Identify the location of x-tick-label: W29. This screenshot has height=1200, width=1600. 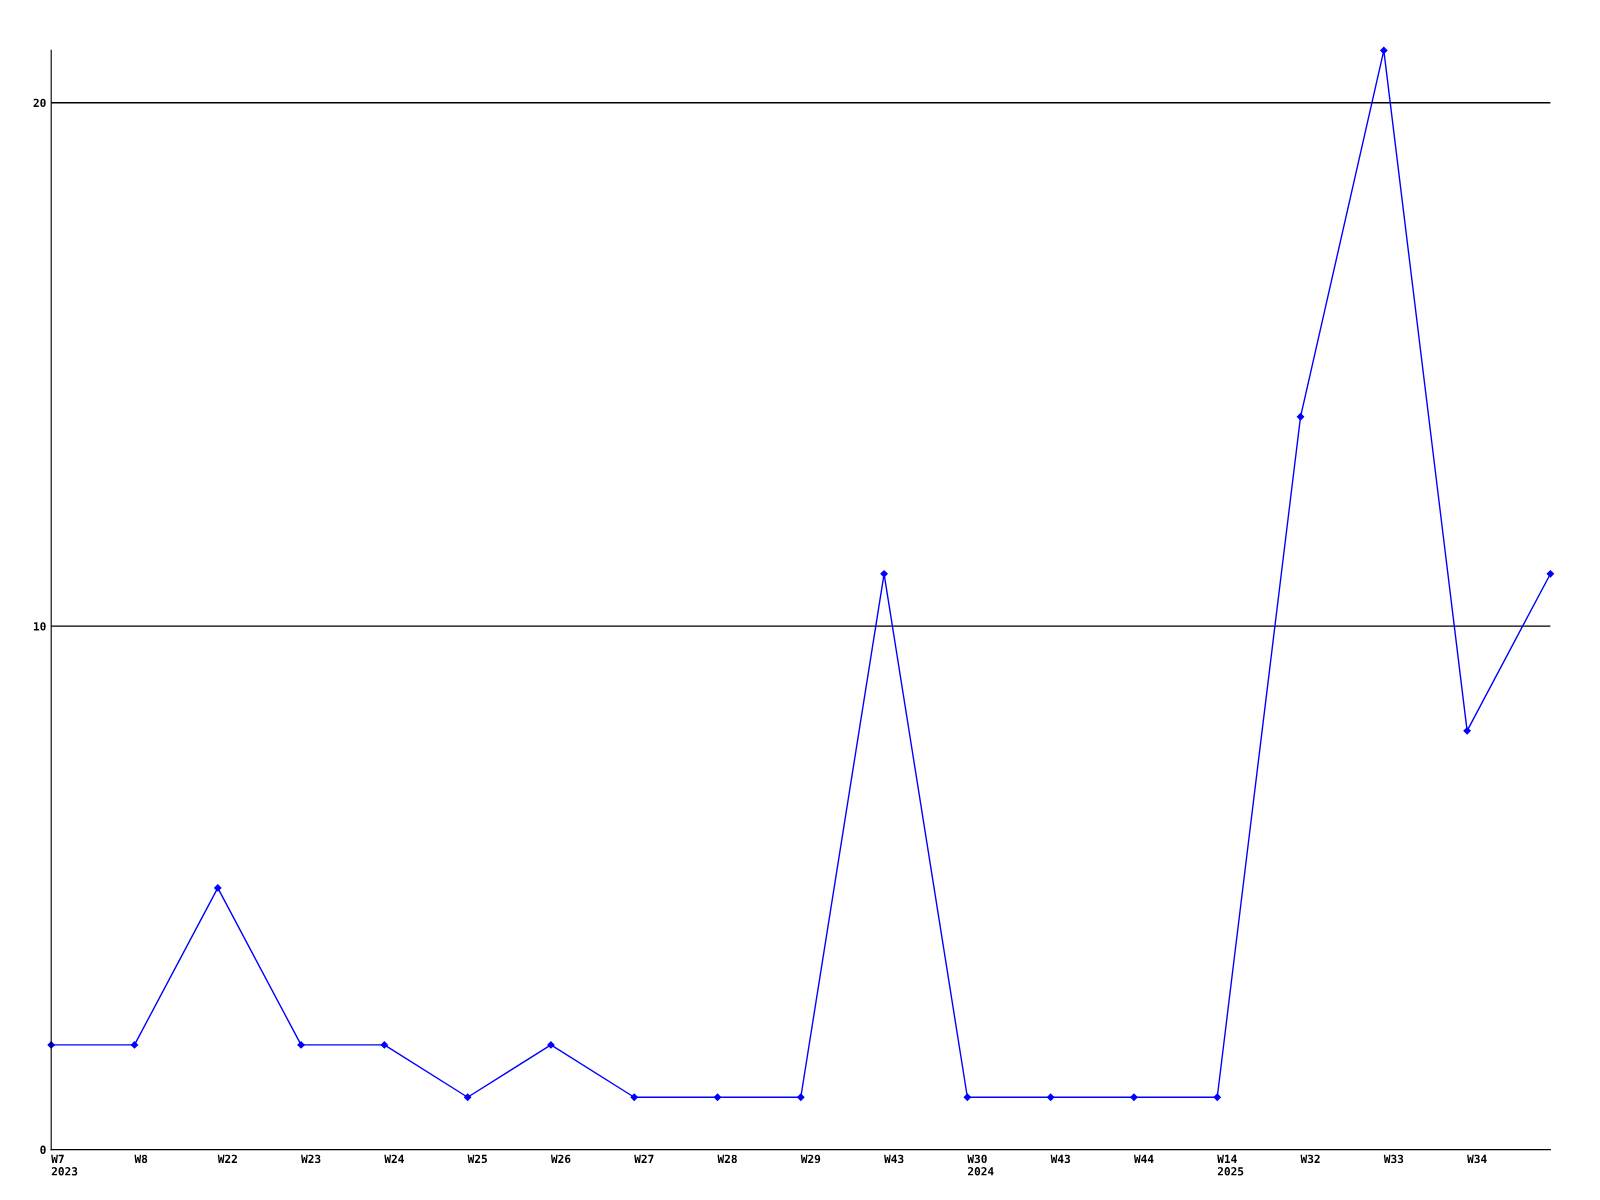
(810, 1159).